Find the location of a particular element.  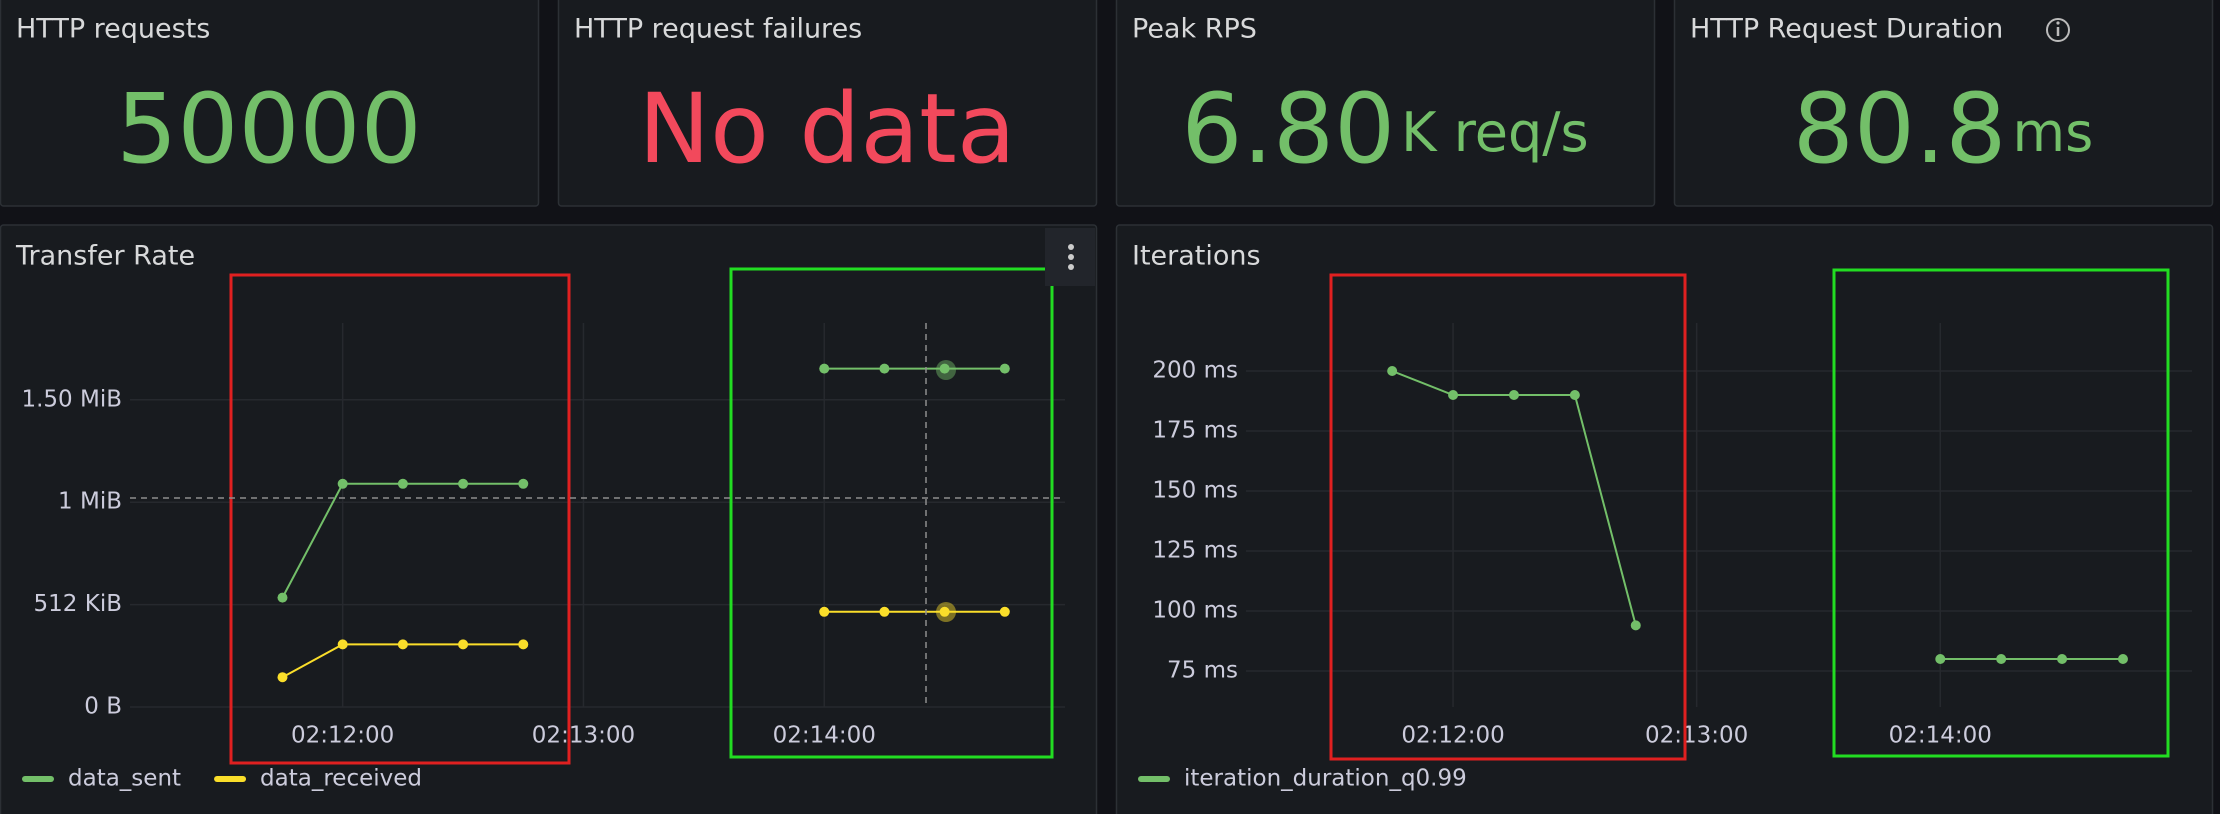

legend-label: iteration_duration_q0.99 is located at coordinates (1325, 779).